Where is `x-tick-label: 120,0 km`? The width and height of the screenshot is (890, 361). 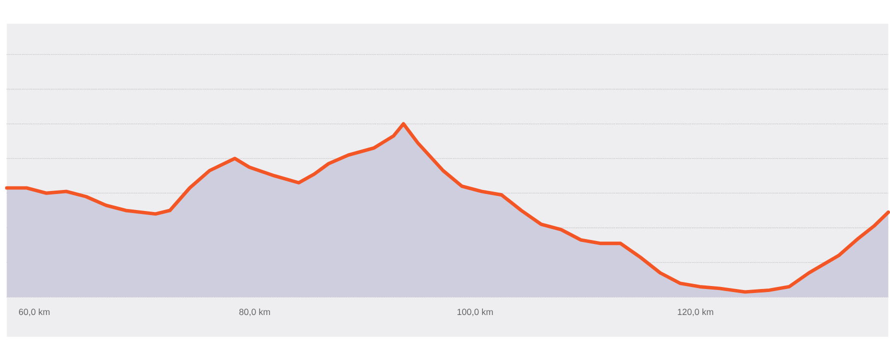 x-tick-label: 120,0 km is located at coordinates (696, 312).